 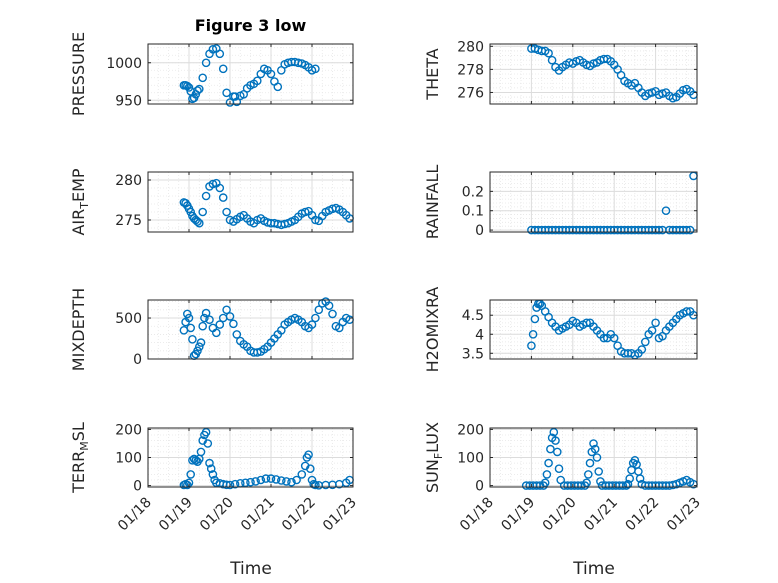 I want to click on subplot-pressure: 950 1000 PRESSURE Figure 3 low, so click(x=211, y=66).